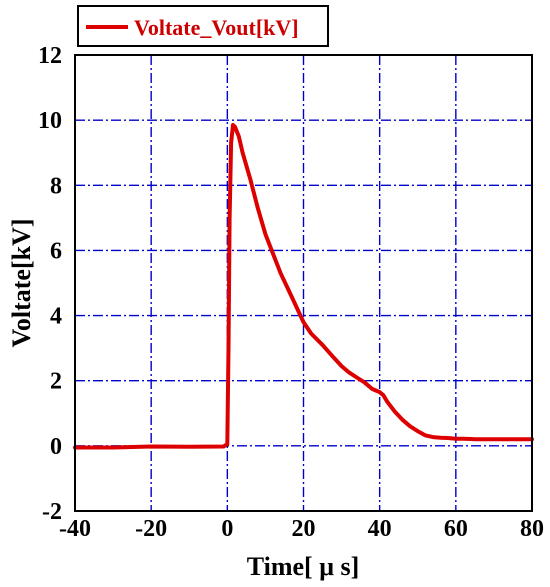  Describe the element at coordinates (151, 529) in the screenshot. I see `x-tick-label: -20` at that location.